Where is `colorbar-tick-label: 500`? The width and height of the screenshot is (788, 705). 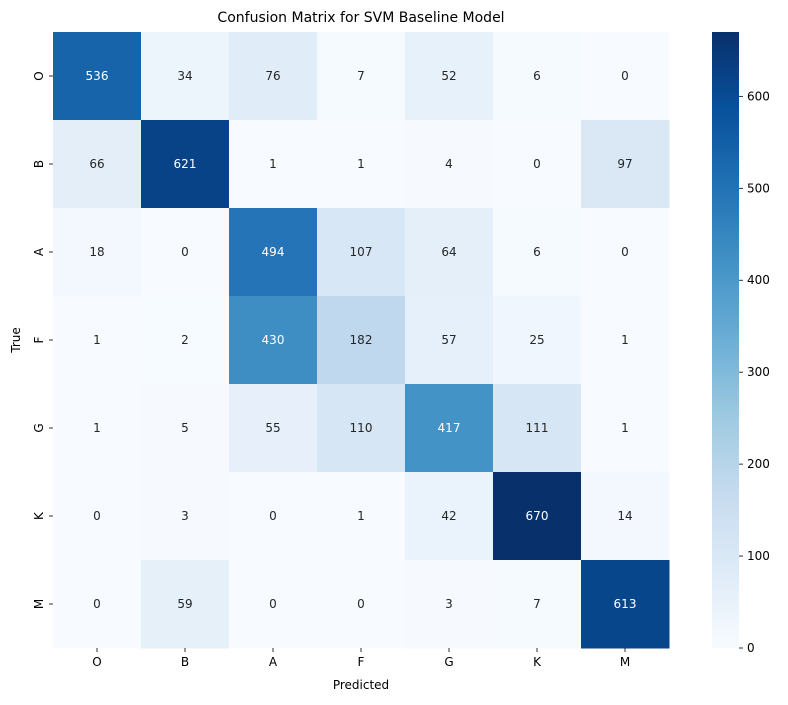 colorbar-tick-label: 500 is located at coordinates (758, 188).